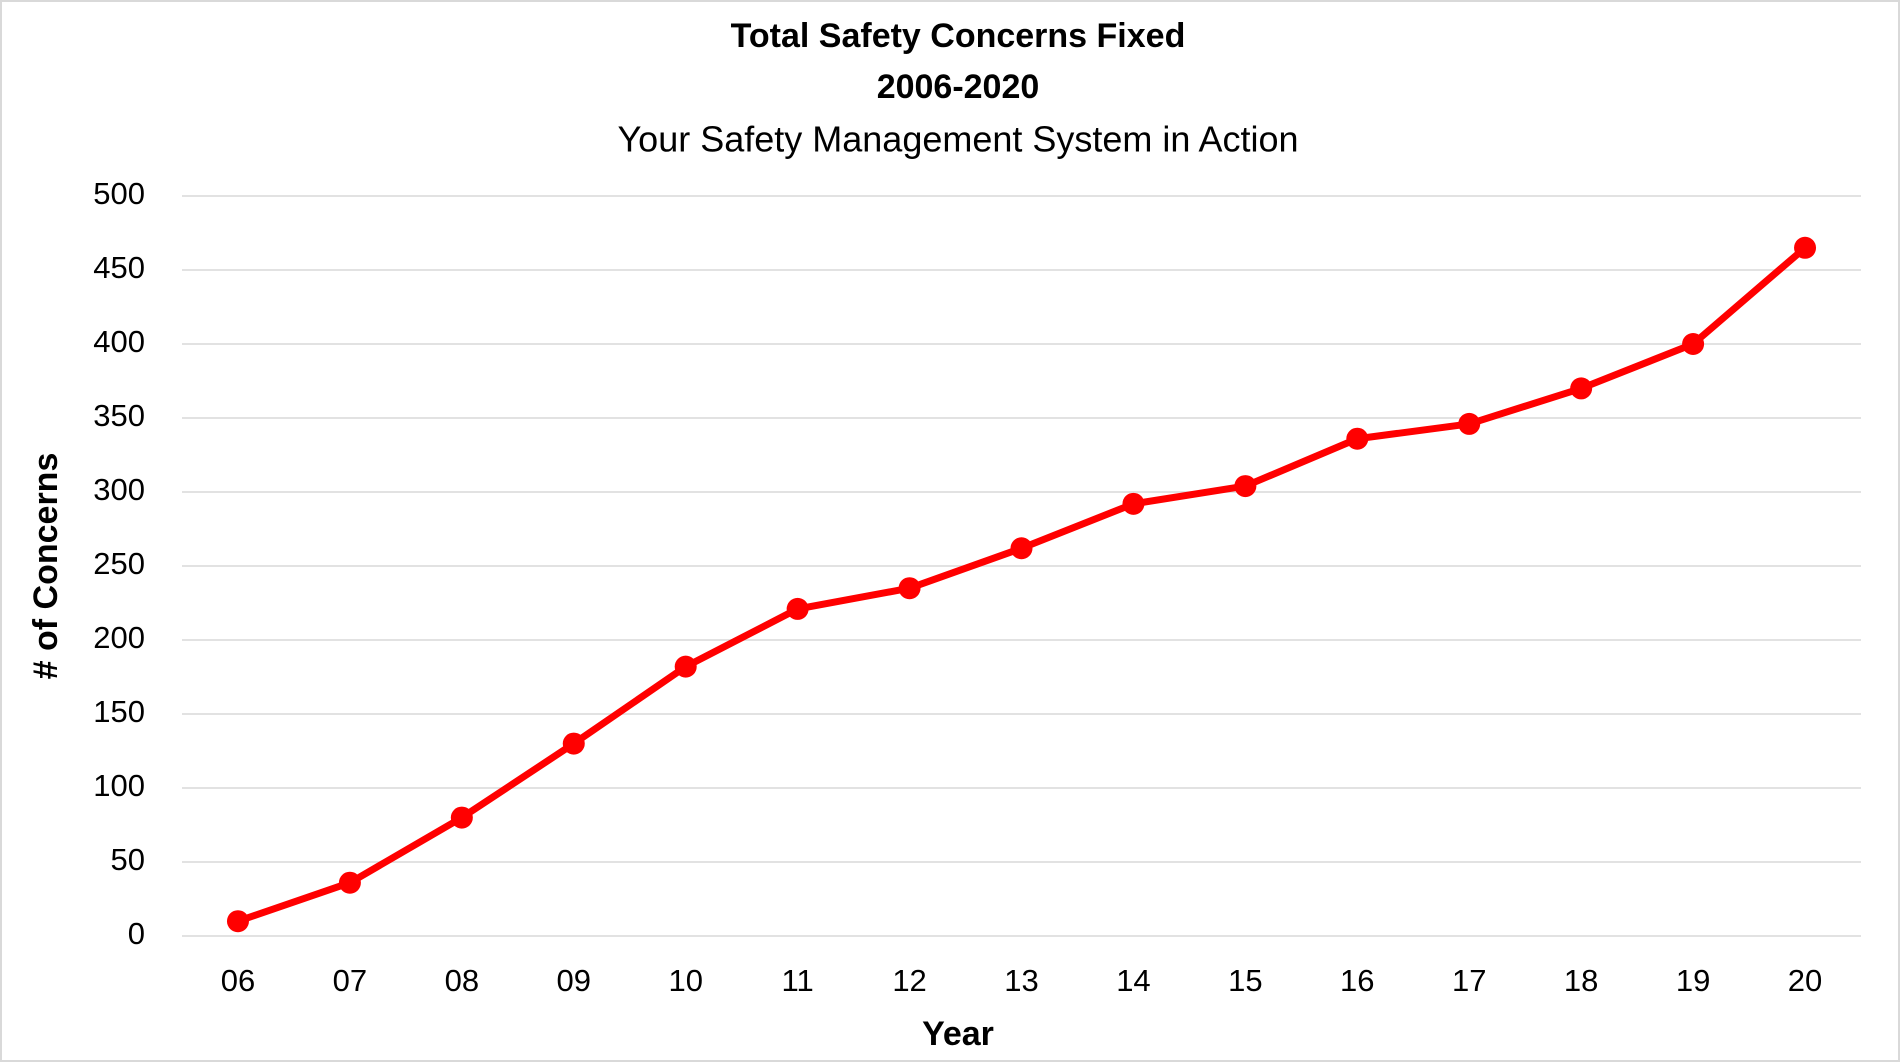  Describe the element at coordinates (119, 267) in the screenshot. I see `y-tick-label: 450` at that location.